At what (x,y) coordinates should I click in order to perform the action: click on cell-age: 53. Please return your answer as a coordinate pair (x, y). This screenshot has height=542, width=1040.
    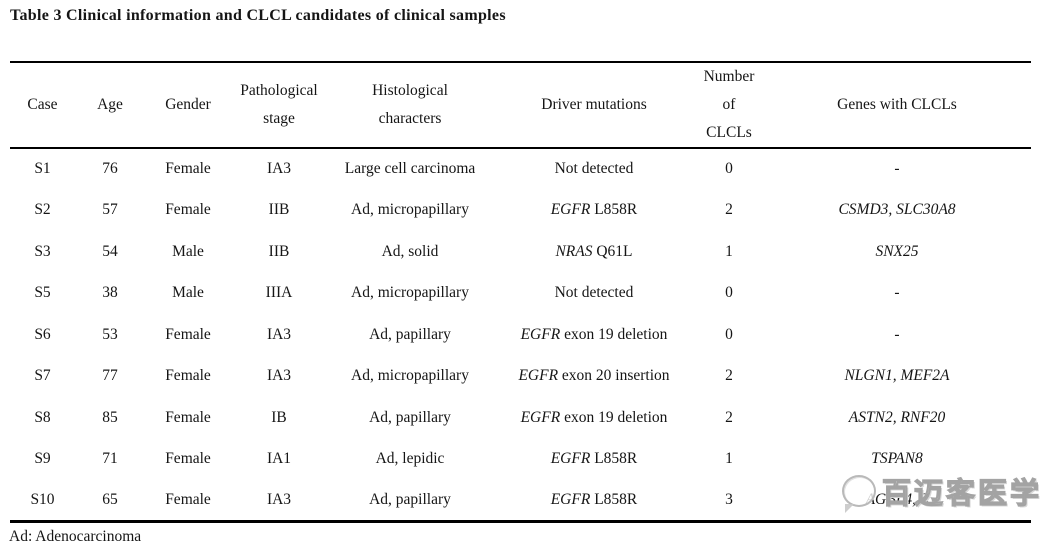
    Looking at the image, I should click on (110, 334).